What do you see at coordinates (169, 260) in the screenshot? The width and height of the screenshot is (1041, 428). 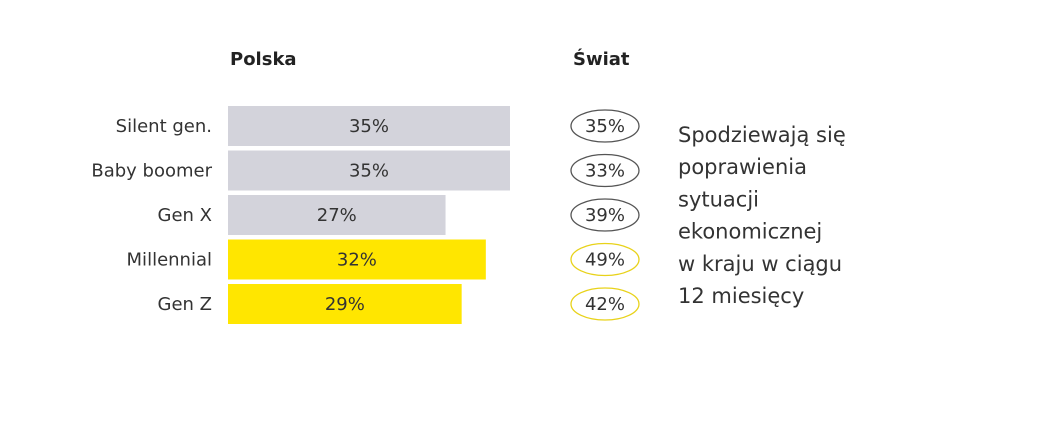 I see `category-label: Millennial` at bounding box center [169, 260].